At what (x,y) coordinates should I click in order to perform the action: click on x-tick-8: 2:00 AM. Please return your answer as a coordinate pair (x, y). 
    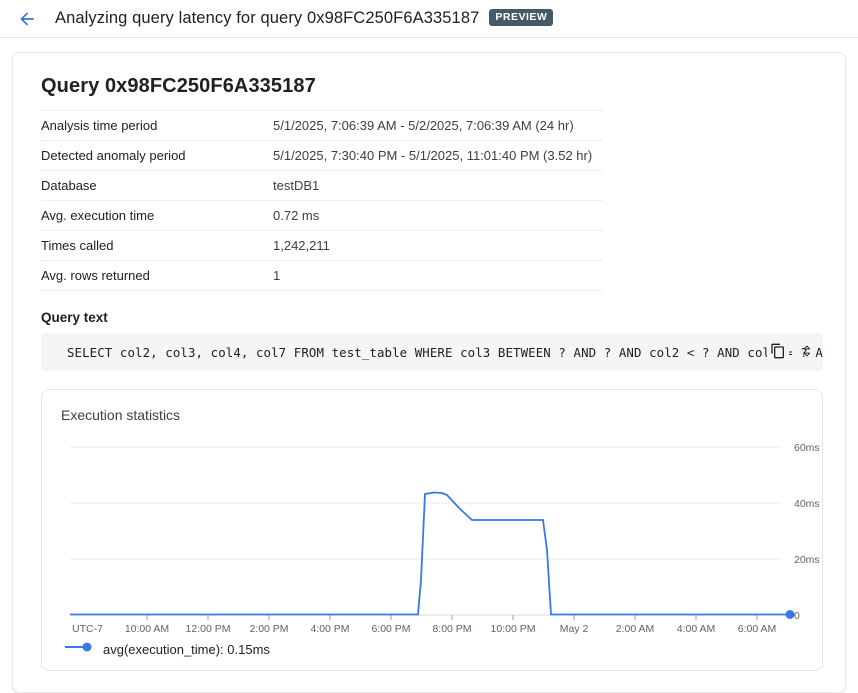
    Looking at the image, I should click on (635, 629).